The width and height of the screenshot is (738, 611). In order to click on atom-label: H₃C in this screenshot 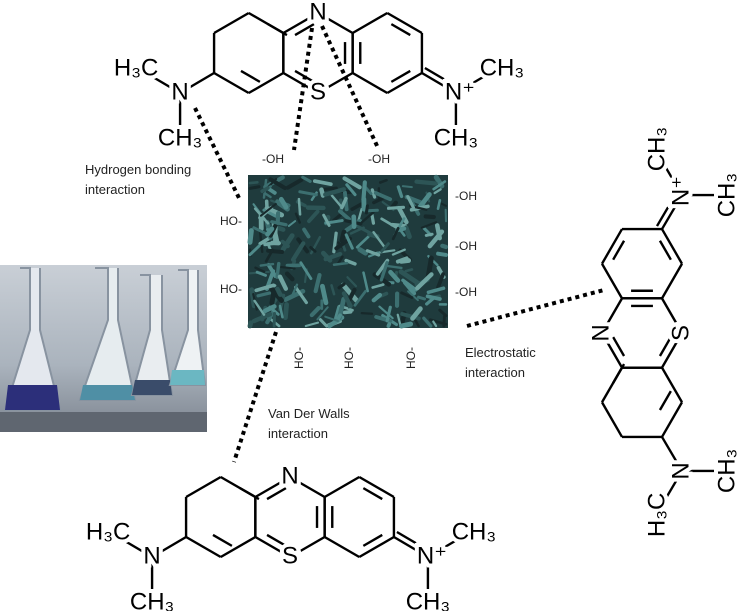, I will do `click(108, 531)`.